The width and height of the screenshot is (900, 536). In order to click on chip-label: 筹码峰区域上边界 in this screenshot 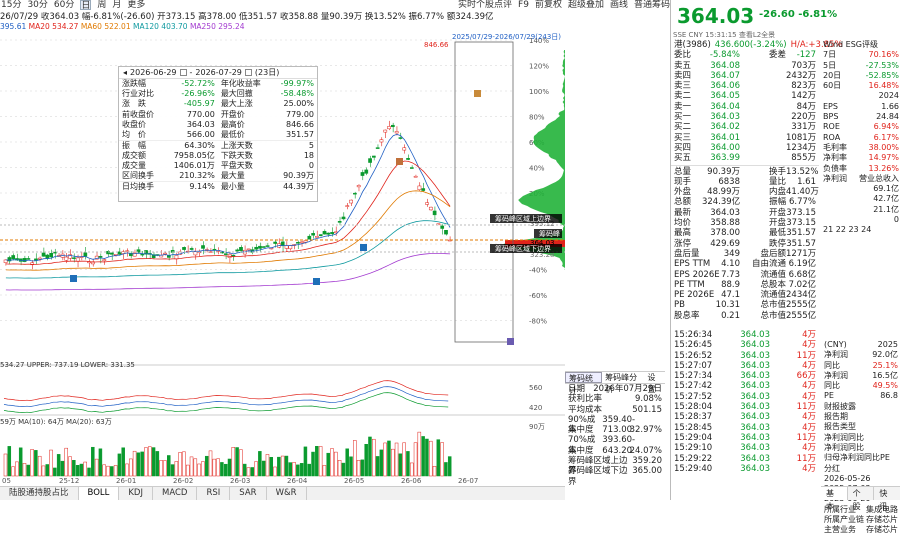, I will do `click(523, 218)`.